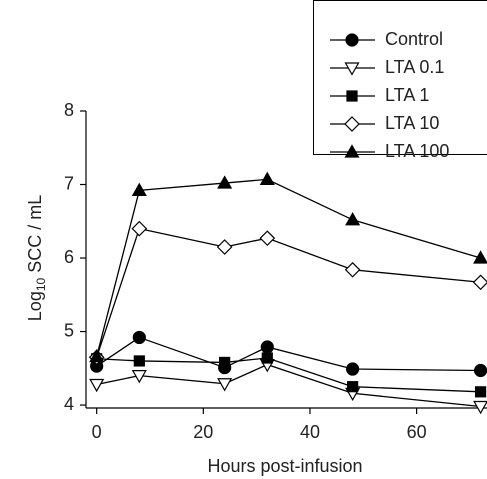 This screenshot has width=487, height=479. I want to click on legend-label: LTA 10, so click(412, 123).